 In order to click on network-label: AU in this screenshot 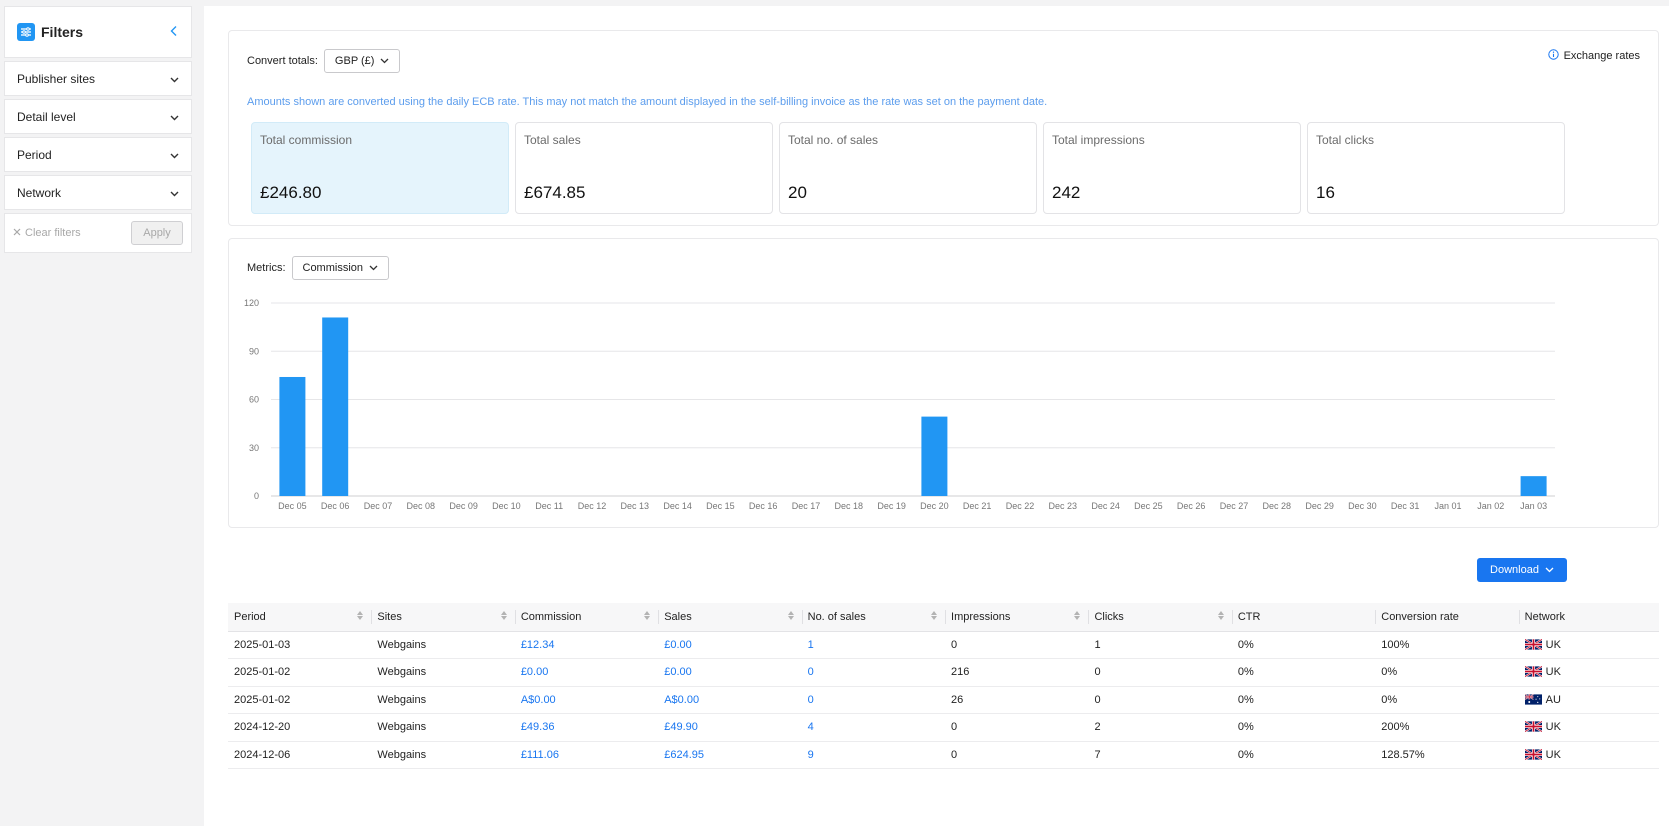, I will do `click(1553, 699)`.